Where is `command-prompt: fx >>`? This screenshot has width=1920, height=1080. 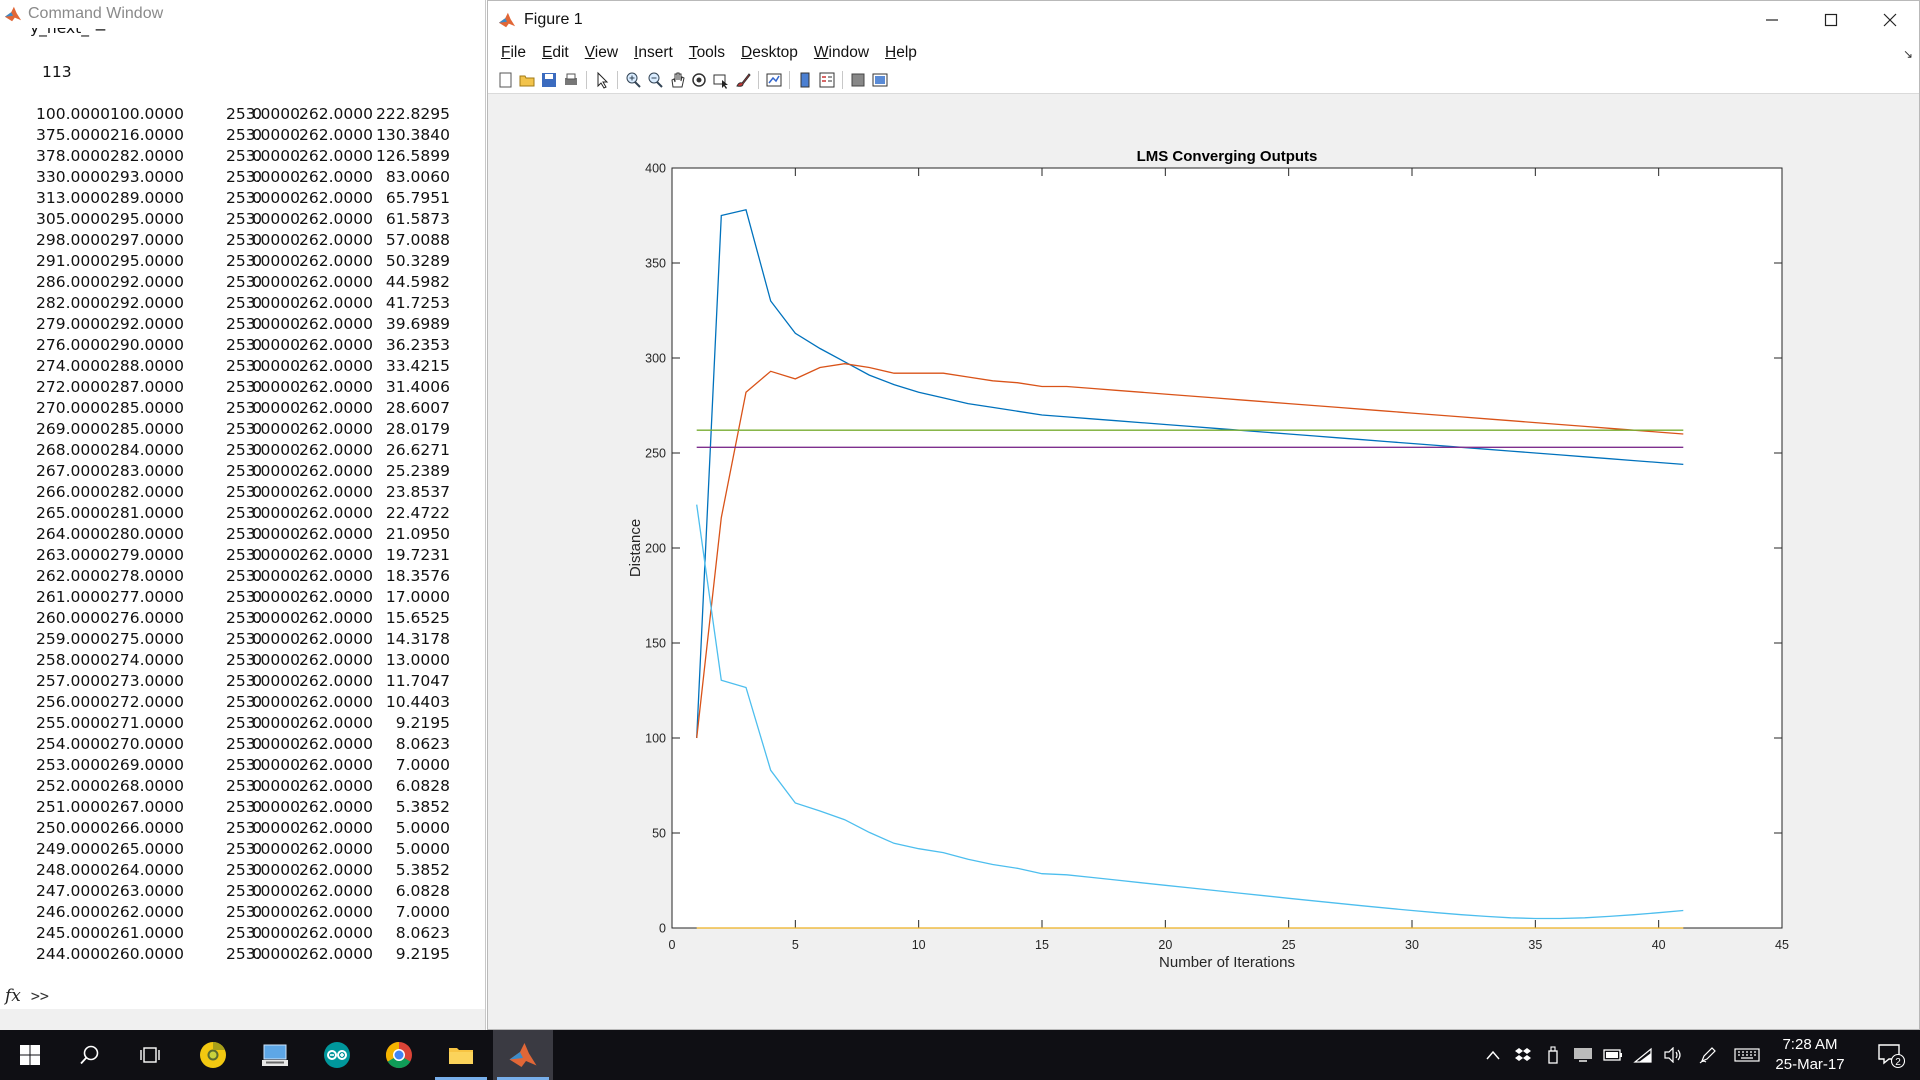
command-prompt: fx >> is located at coordinates (242, 996).